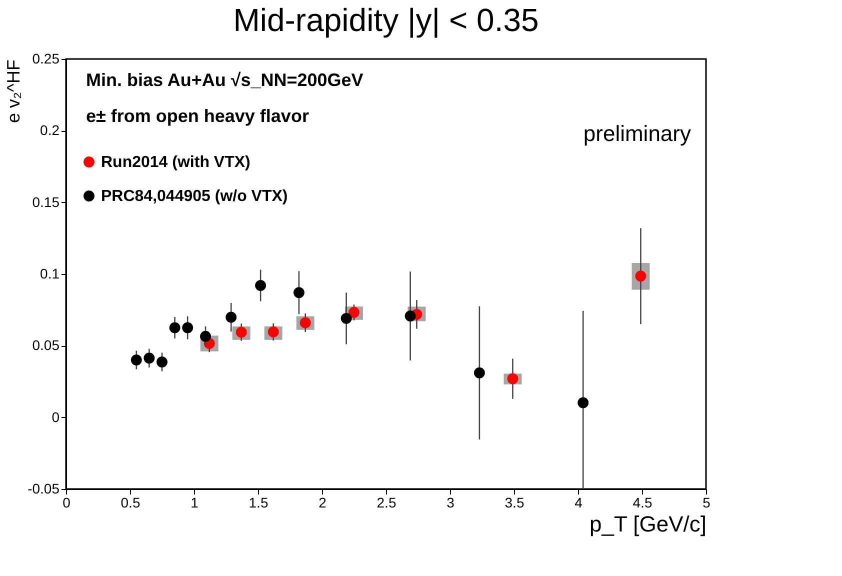  What do you see at coordinates (706, 502) in the screenshot?
I see `x-tick-label: 5` at bounding box center [706, 502].